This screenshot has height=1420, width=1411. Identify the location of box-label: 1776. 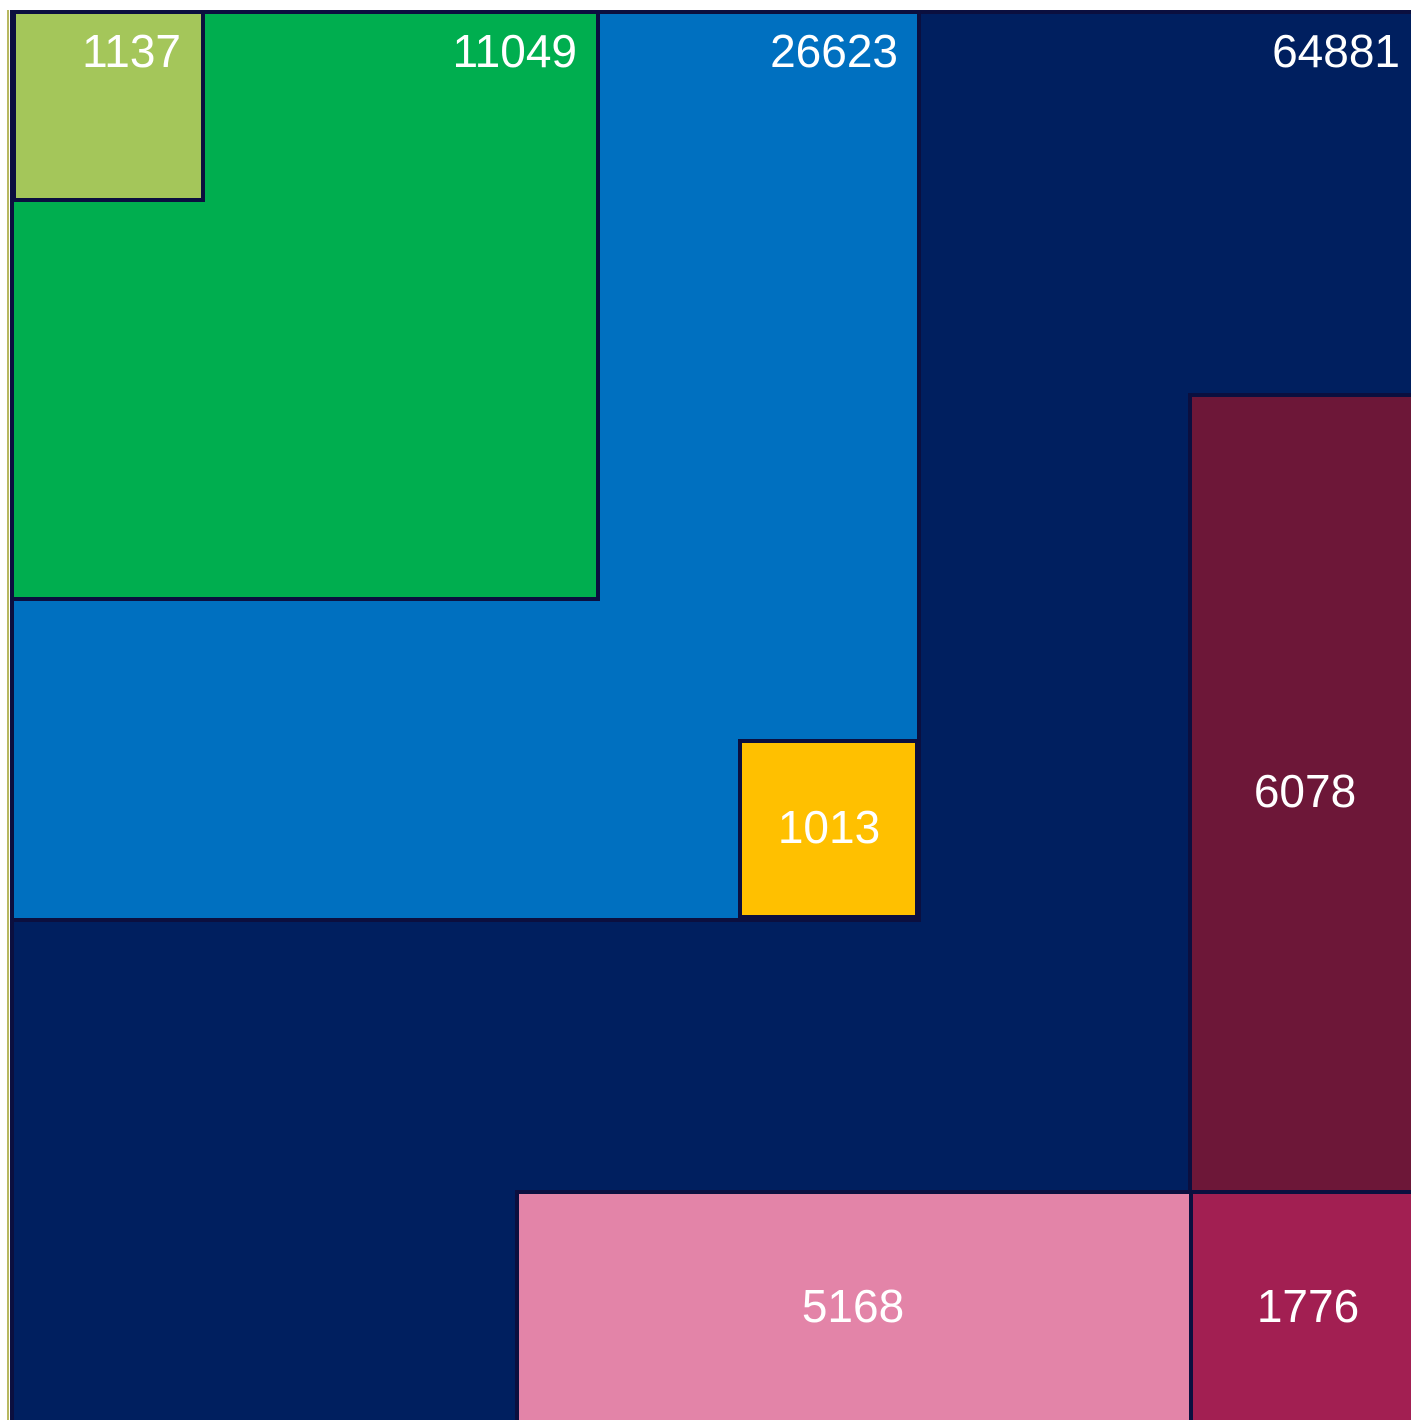
(1308, 1306).